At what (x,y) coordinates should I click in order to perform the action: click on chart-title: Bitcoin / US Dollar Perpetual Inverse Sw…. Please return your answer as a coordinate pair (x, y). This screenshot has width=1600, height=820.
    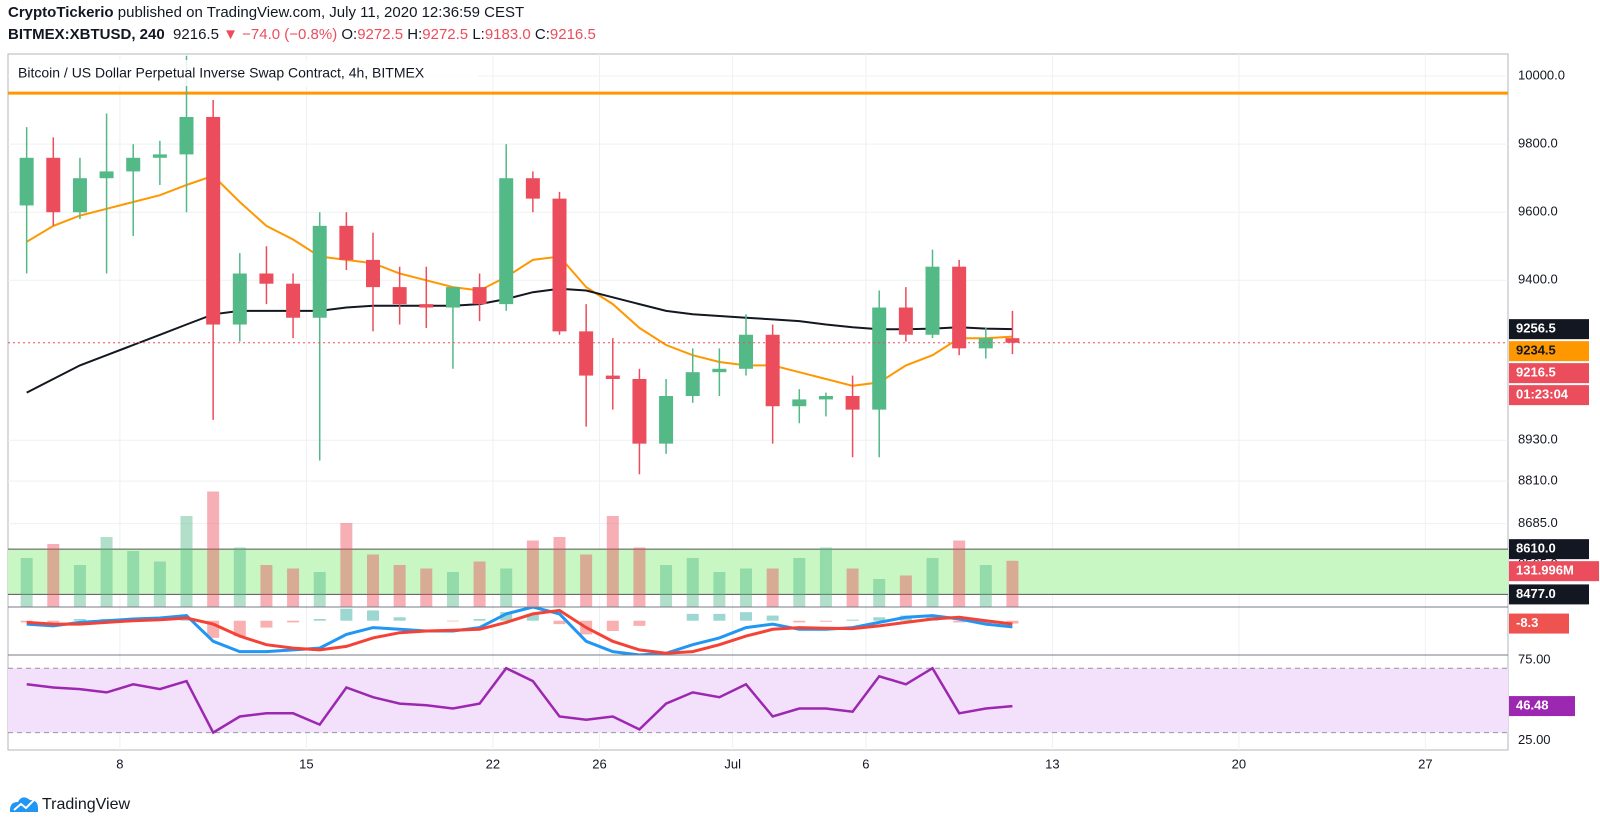
    Looking at the image, I should click on (221, 73).